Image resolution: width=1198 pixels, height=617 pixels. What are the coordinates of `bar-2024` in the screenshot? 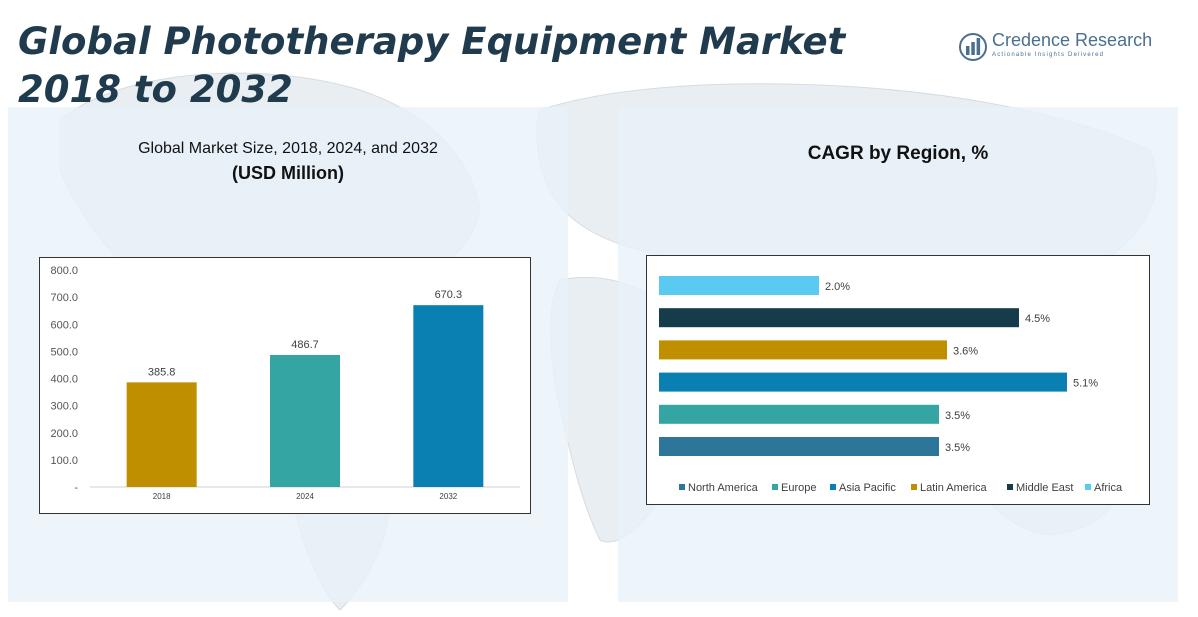 It's located at (305, 420).